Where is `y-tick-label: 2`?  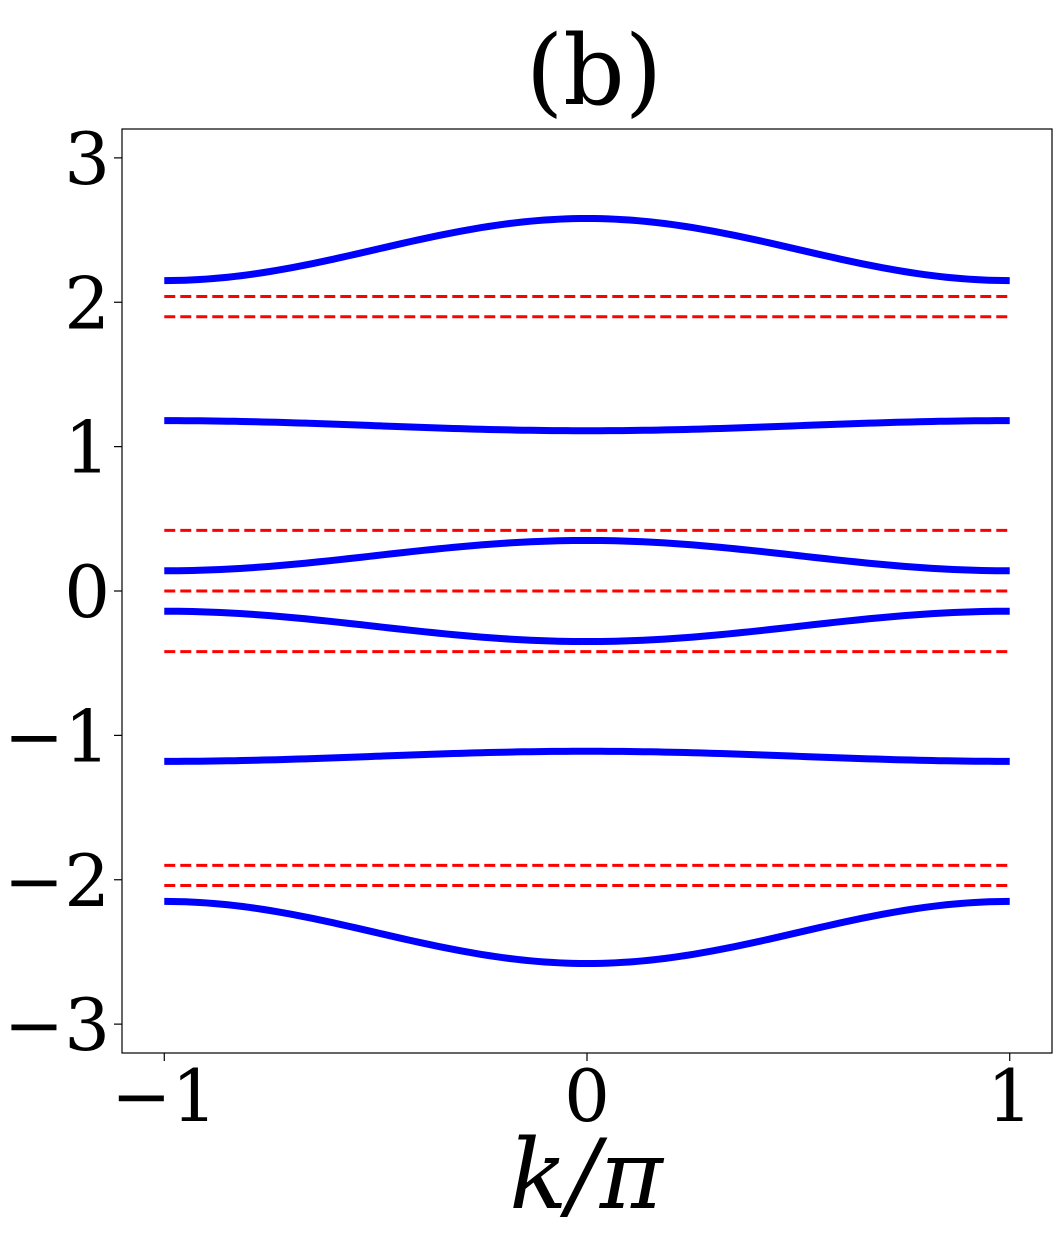 y-tick-label: 2 is located at coordinates (87, 303).